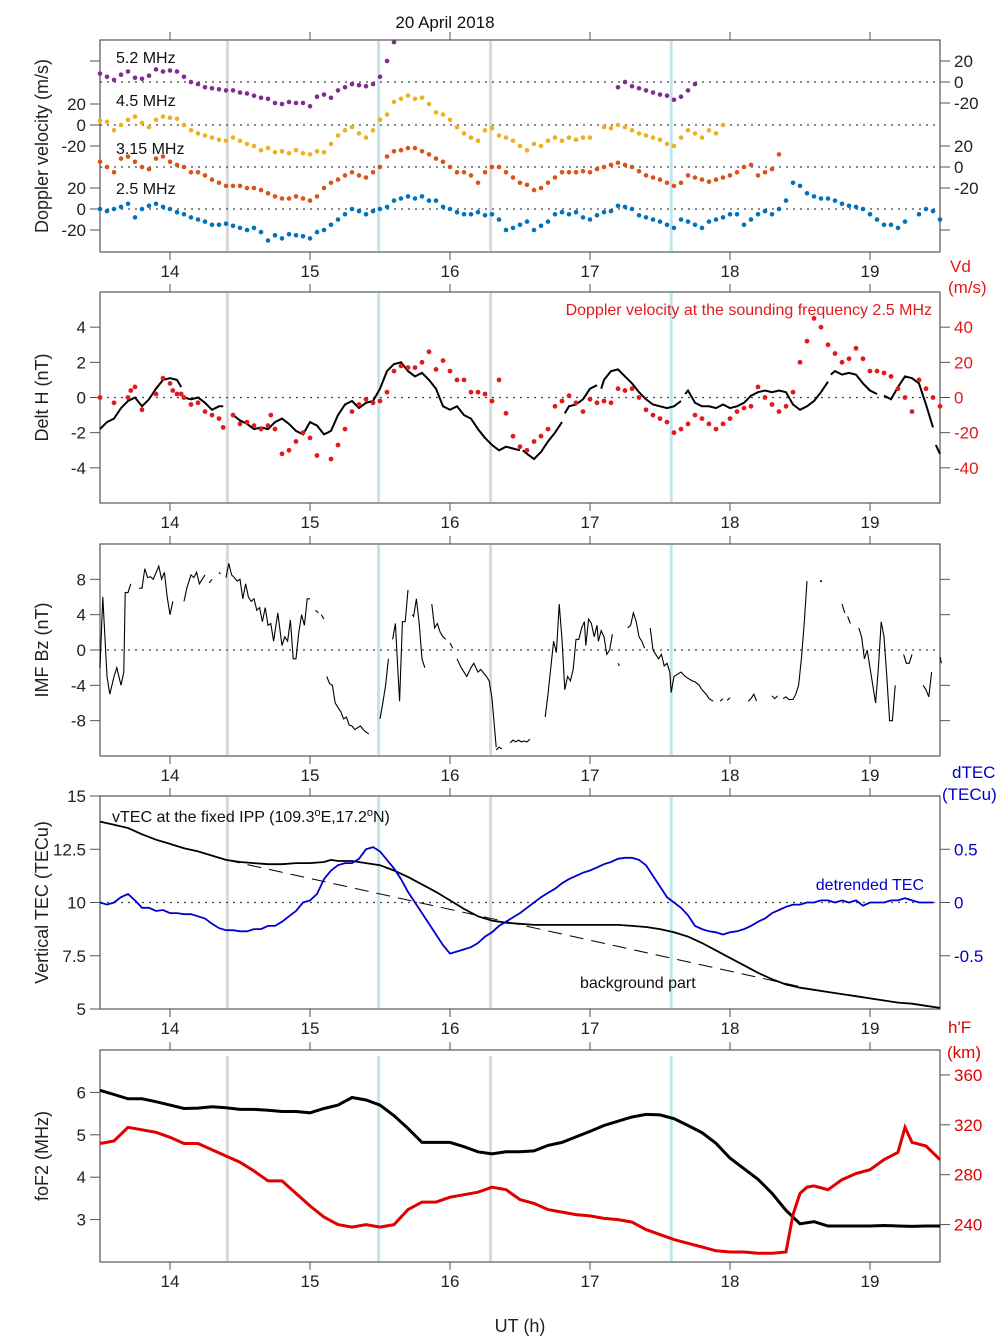 The height and width of the screenshot is (1342, 1000). What do you see at coordinates (968, 1125) in the screenshot?
I see `right-y-tick-label: 320` at bounding box center [968, 1125].